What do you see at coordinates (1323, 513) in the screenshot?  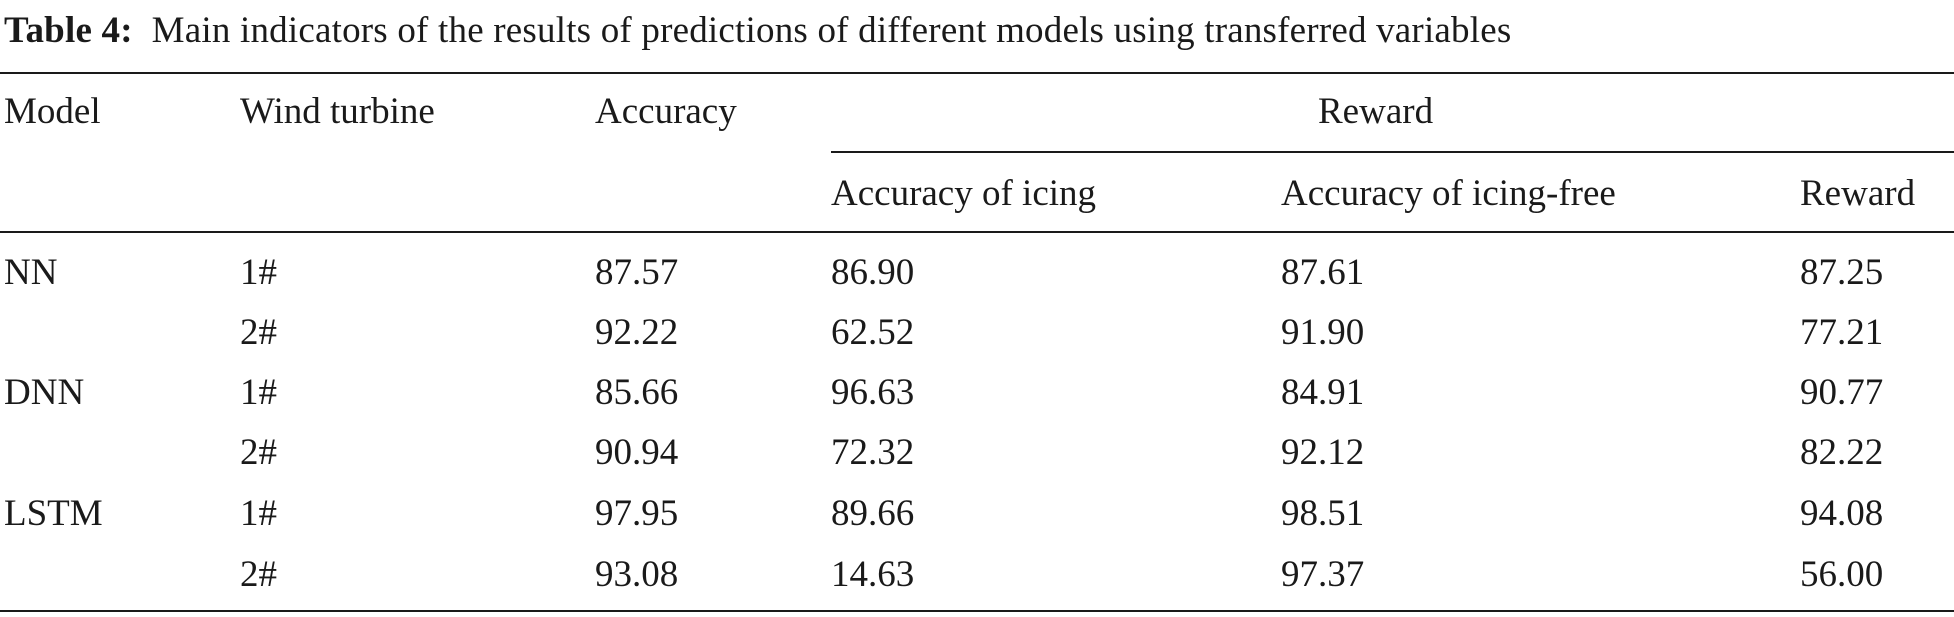 I see `cell-accuracy-of-icing-free: 98.51` at bounding box center [1323, 513].